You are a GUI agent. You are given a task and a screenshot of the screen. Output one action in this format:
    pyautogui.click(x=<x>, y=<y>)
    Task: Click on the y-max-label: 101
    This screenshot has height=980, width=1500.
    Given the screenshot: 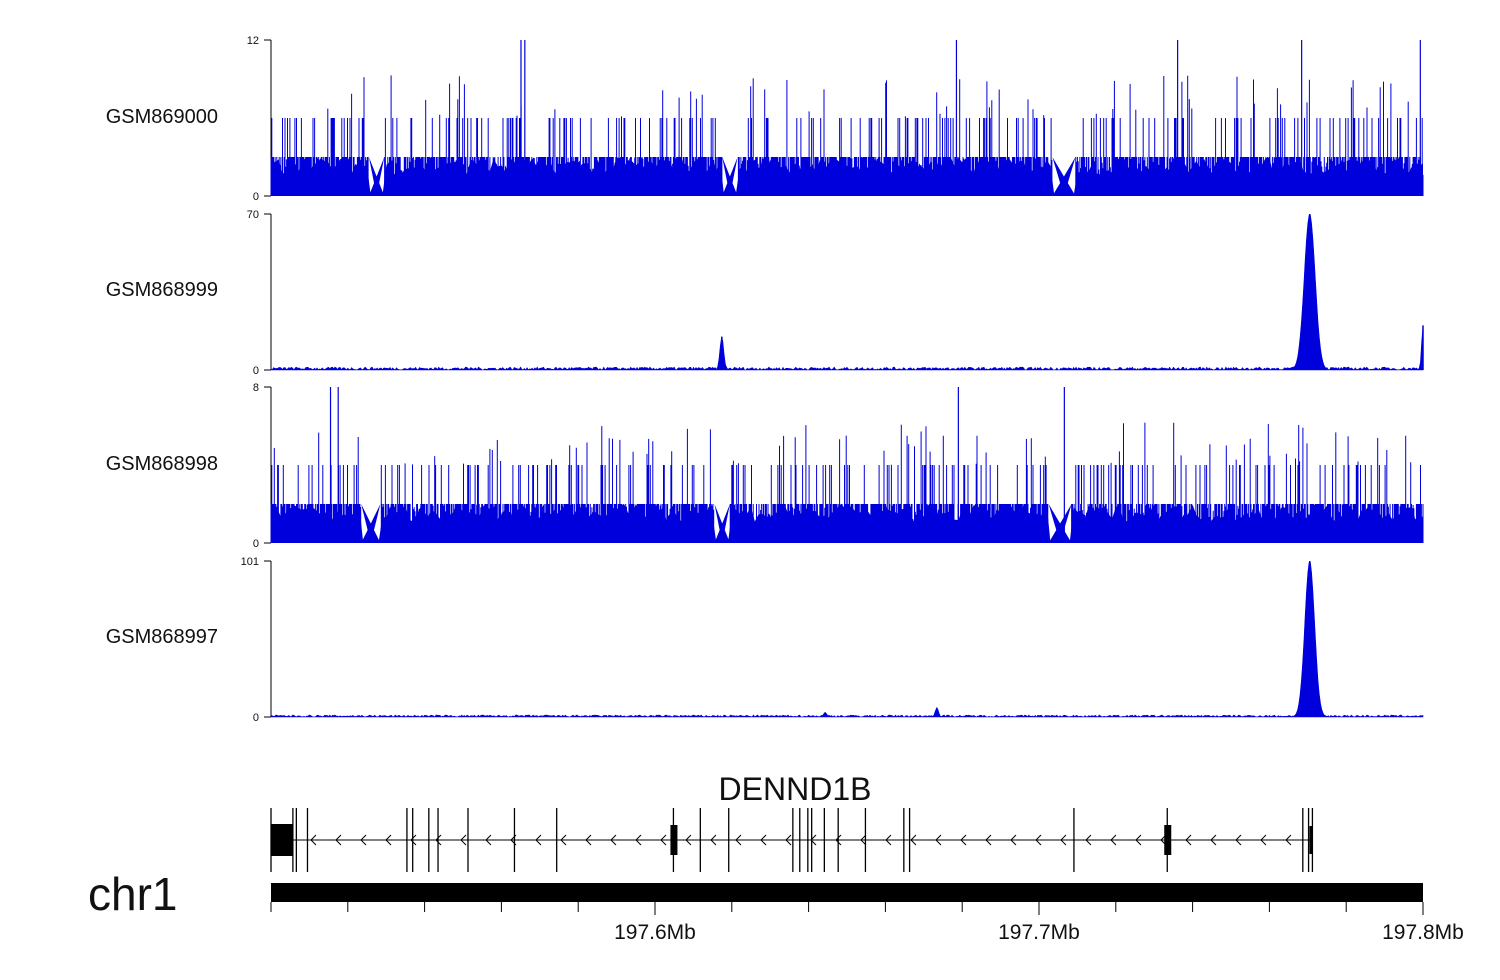 What is the action you would take?
    pyautogui.click(x=250, y=562)
    